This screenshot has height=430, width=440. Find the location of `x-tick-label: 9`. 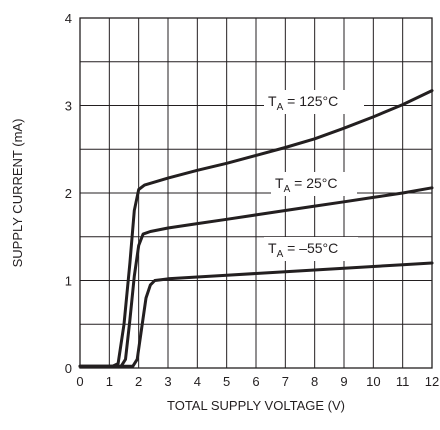

x-tick-label: 9 is located at coordinates (343, 381).